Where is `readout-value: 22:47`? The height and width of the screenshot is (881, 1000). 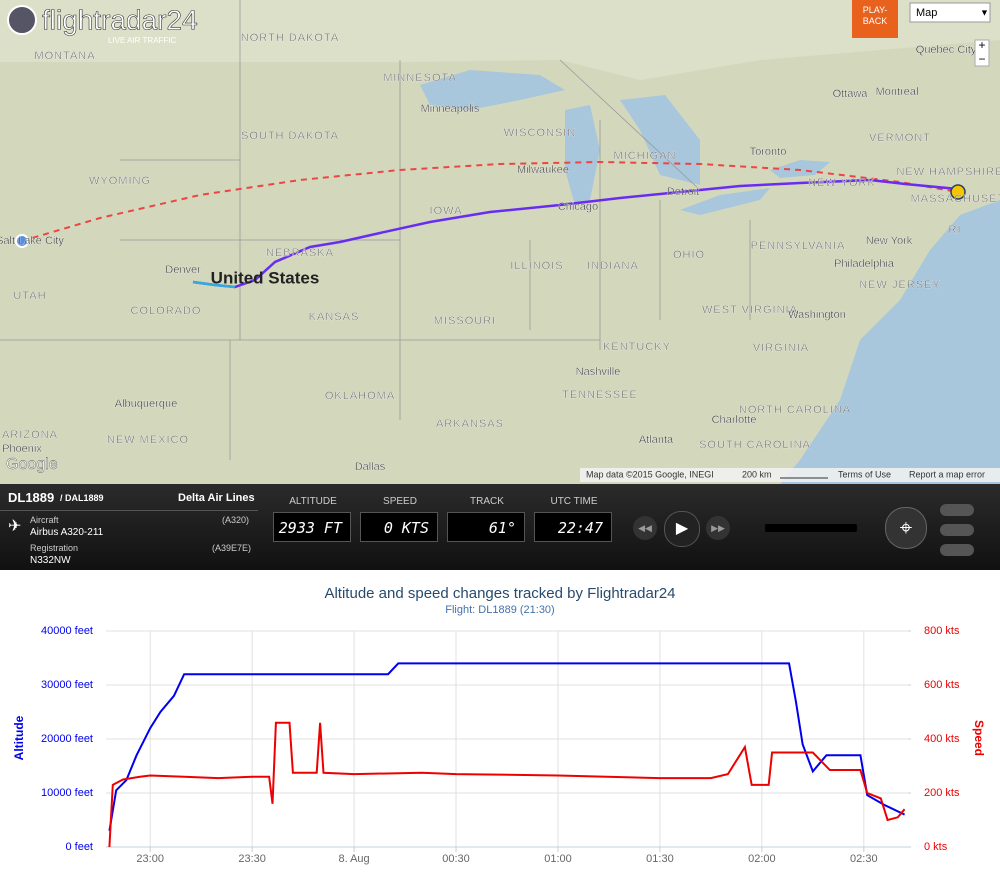
readout-value: 22:47 is located at coordinates (573, 527).